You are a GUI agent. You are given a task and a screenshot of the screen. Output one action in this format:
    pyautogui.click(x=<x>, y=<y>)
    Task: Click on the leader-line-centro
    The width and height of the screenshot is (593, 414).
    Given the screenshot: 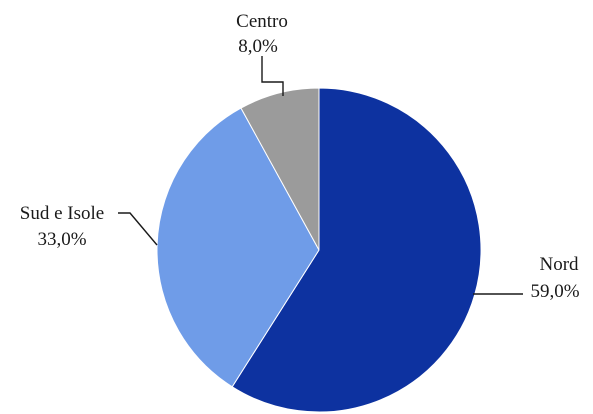 What is the action you would take?
    pyautogui.click(x=272, y=76)
    